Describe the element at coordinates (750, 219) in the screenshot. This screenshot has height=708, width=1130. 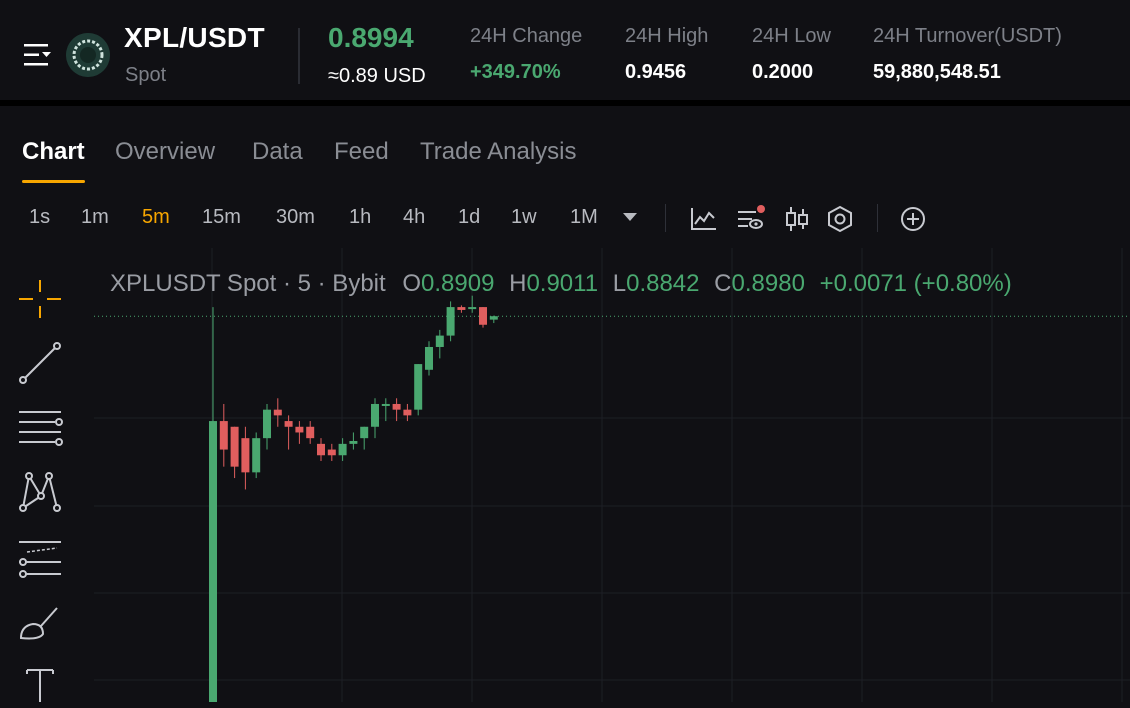
I see `chart-settings-icon` at that location.